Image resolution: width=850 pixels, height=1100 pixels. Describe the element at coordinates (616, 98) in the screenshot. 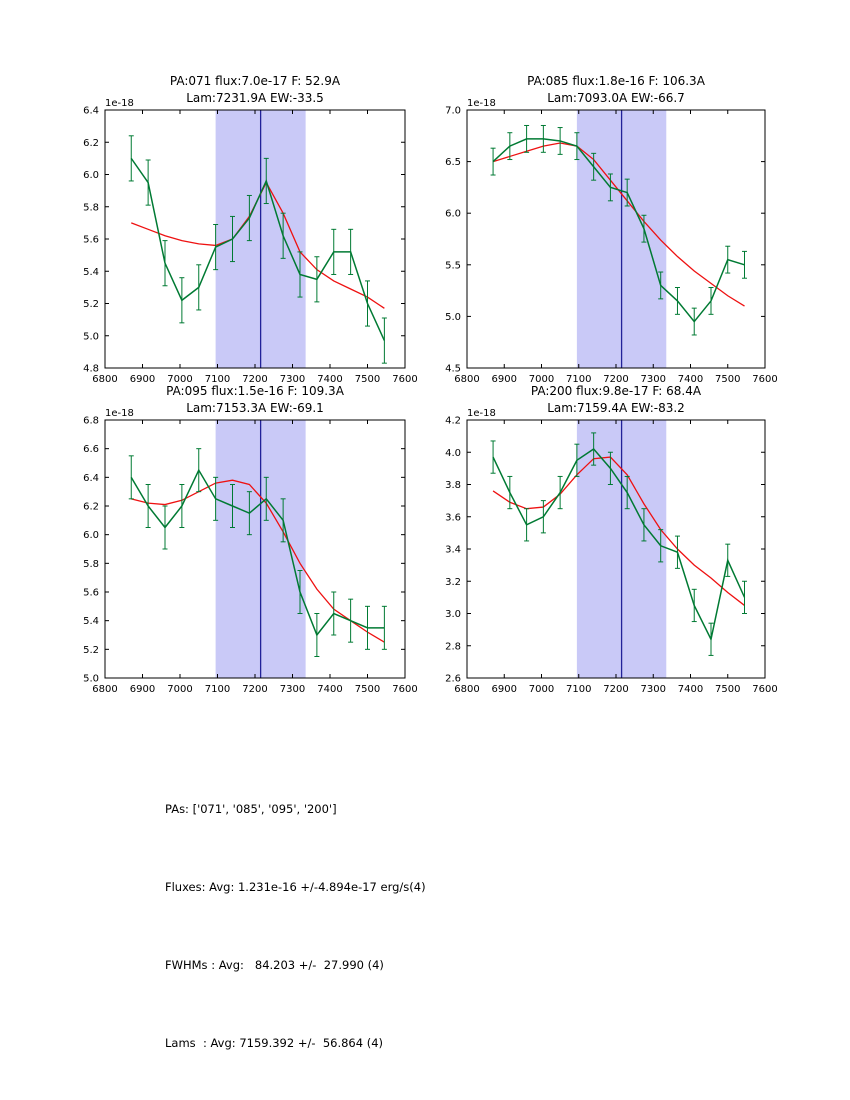

I see `chart-title-line2: Lam:7093.0A EW:-66.7` at that location.